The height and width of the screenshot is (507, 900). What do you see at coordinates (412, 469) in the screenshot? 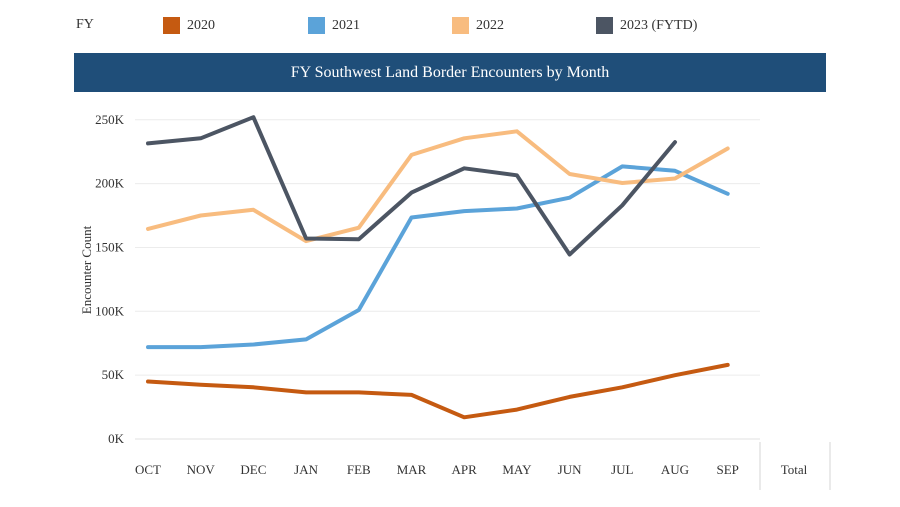
I see `x-tick-mar: MAR` at bounding box center [412, 469].